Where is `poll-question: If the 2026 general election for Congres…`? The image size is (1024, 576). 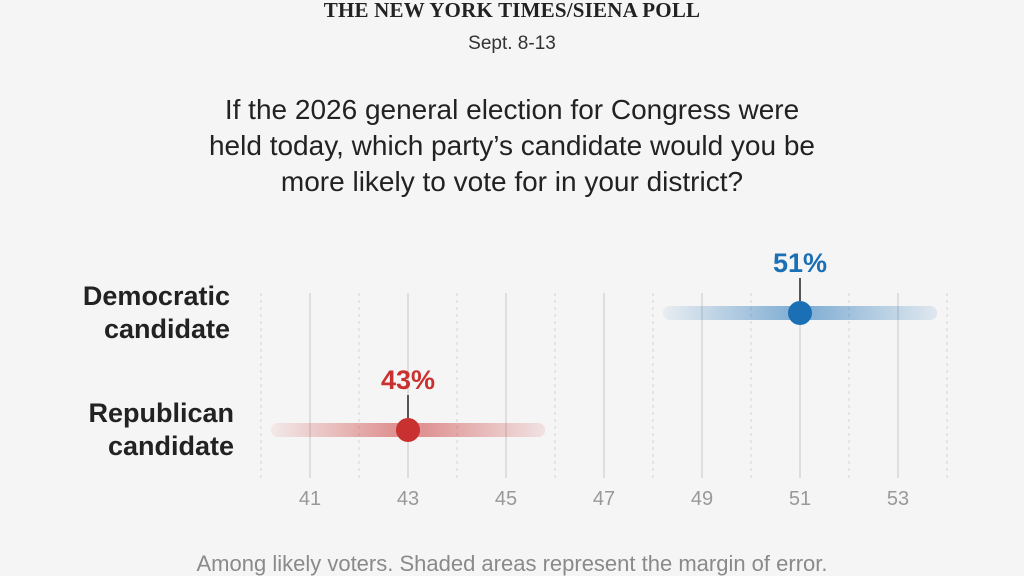 poll-question: If the 2026 general election for Congres… is located at coordinates (512, 146).